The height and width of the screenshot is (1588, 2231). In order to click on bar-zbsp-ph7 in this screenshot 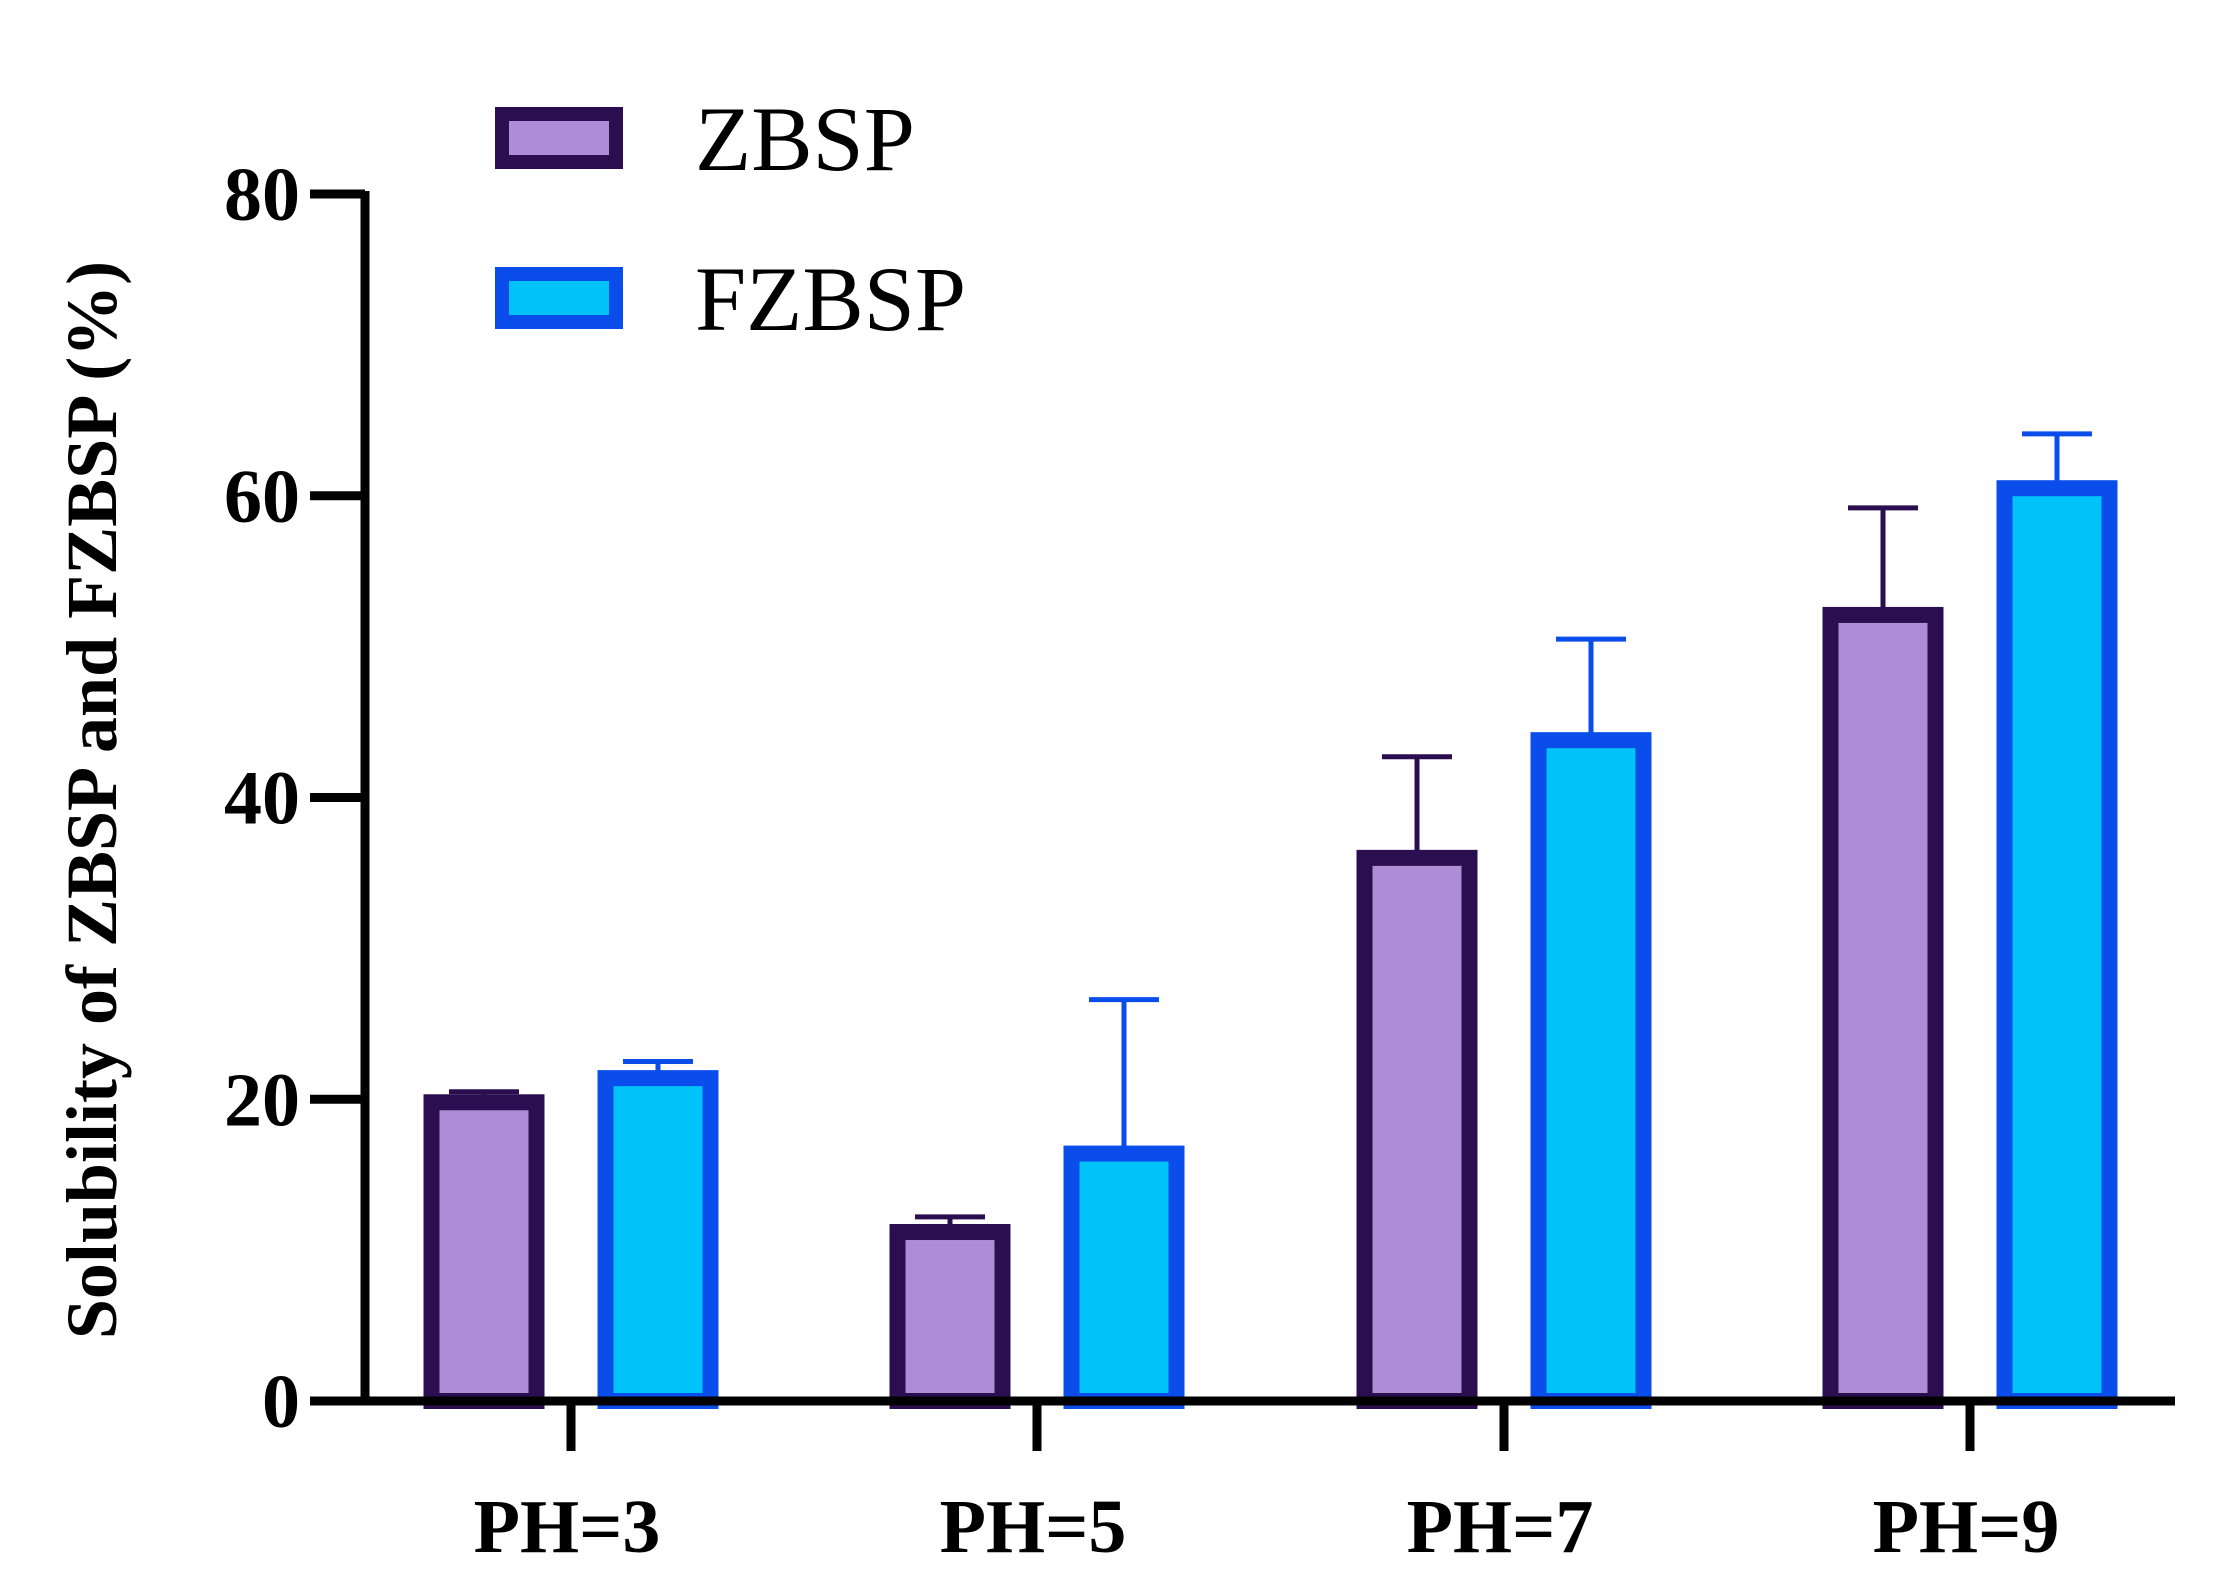, I will do `click(1417, 1129)`.